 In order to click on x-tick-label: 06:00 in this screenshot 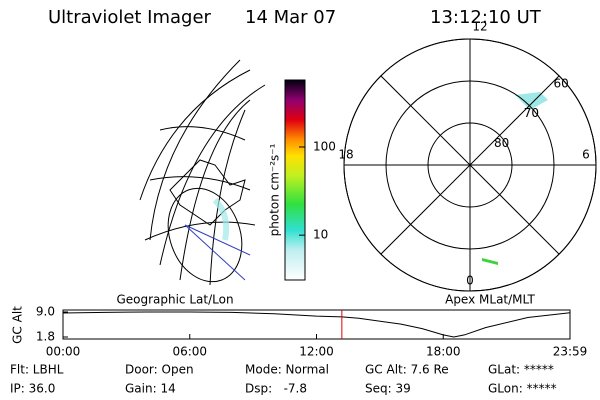, I will do `click(189, 352)`.